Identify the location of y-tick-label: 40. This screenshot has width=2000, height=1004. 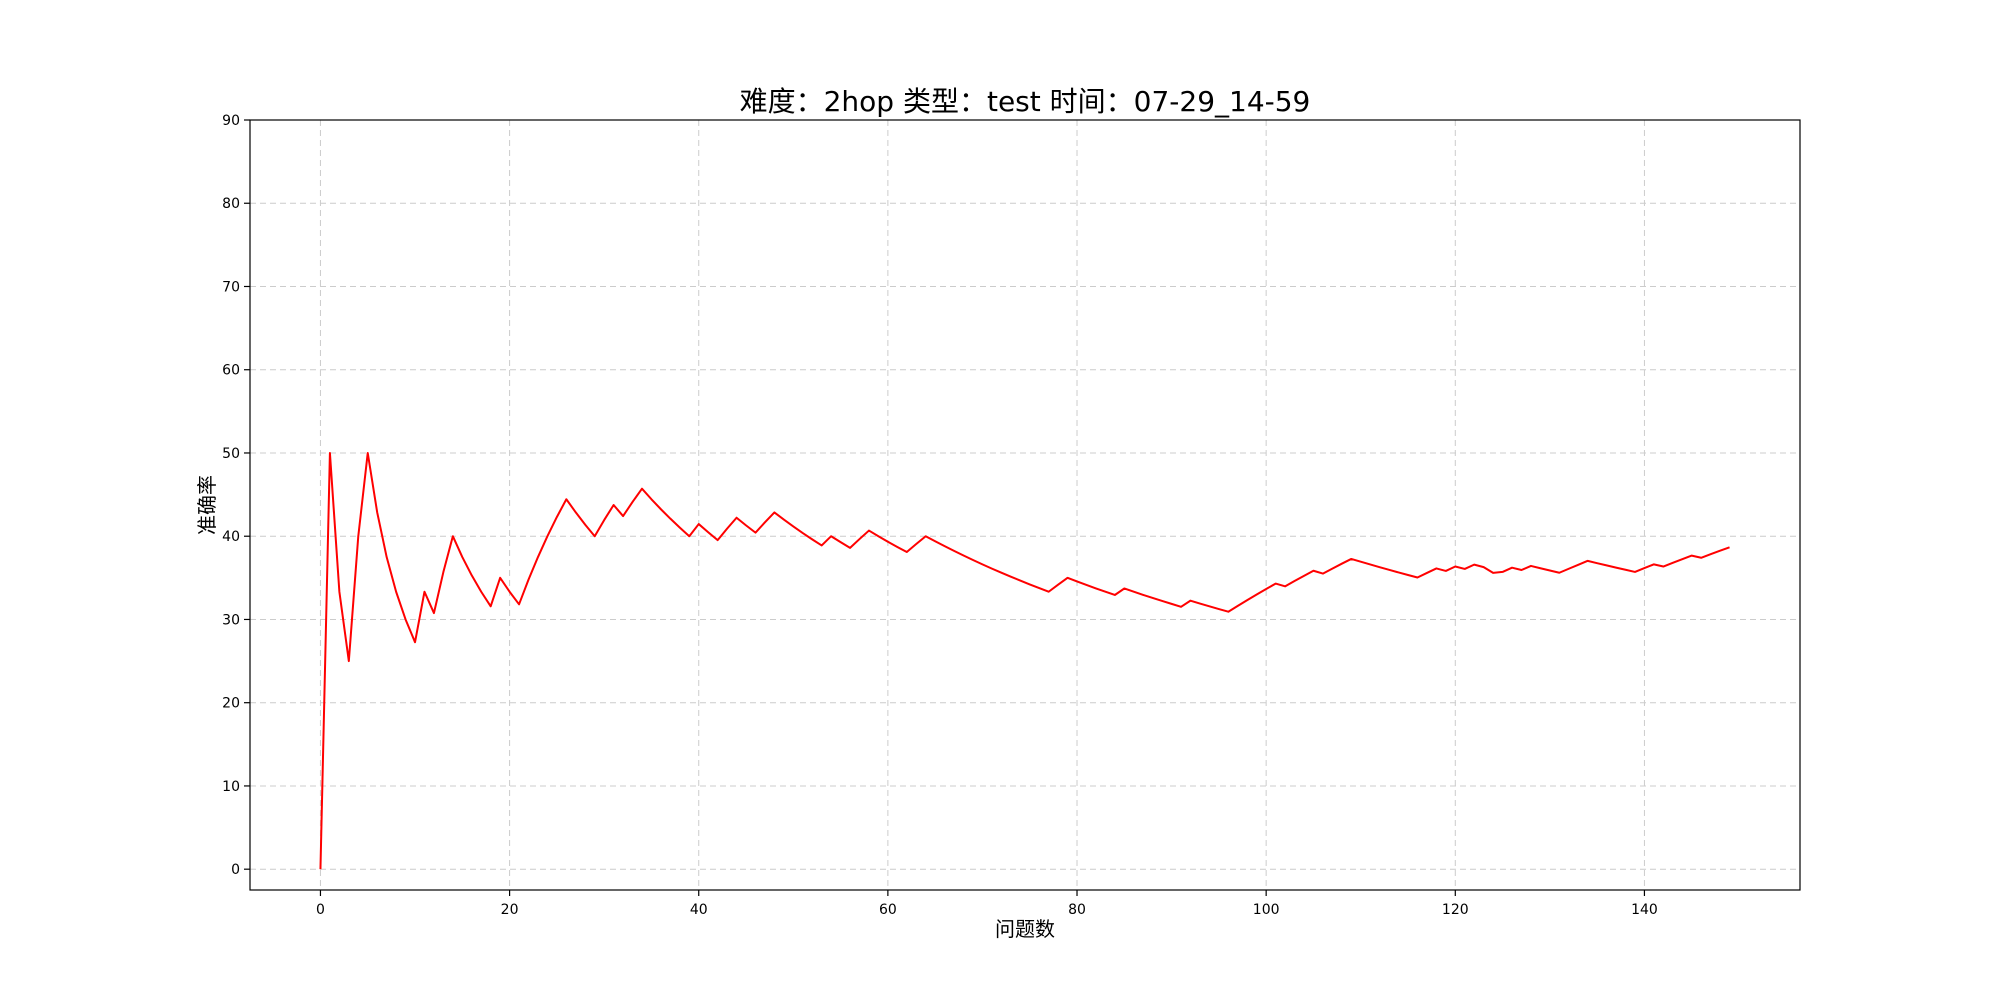
(231, 537).